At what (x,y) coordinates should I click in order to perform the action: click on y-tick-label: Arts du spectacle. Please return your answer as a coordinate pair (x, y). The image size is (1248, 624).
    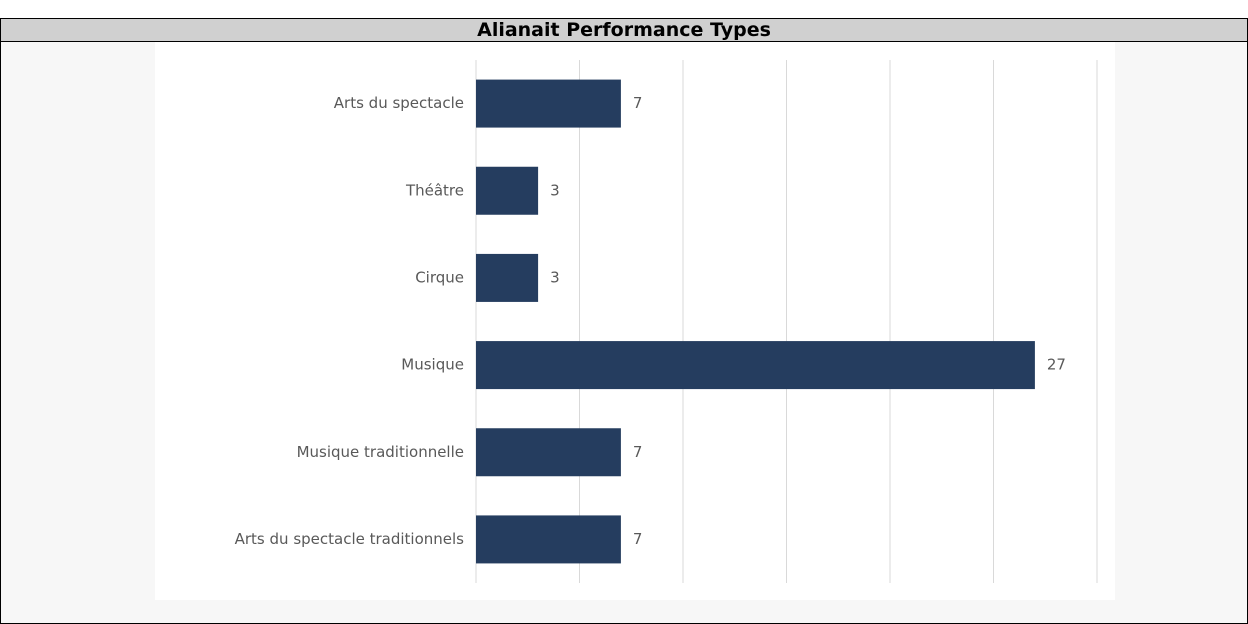
    Looking at the image, I should click on (399, 103).